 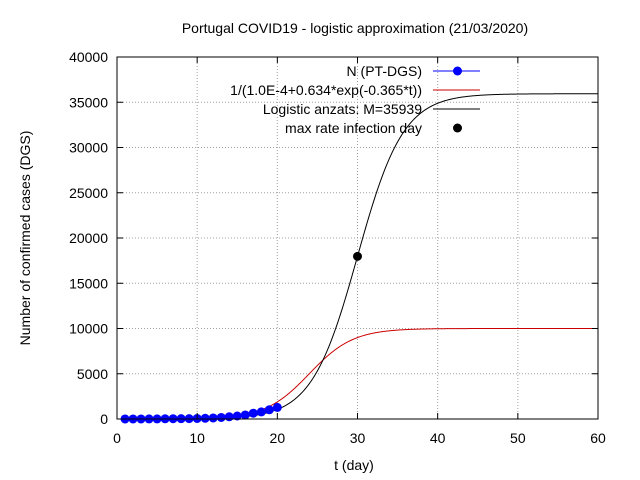 What do you see at coordinates (353, 128) in the screenshot?
I see `legend-label: max rate infection day` at bounding box center [353, 128].